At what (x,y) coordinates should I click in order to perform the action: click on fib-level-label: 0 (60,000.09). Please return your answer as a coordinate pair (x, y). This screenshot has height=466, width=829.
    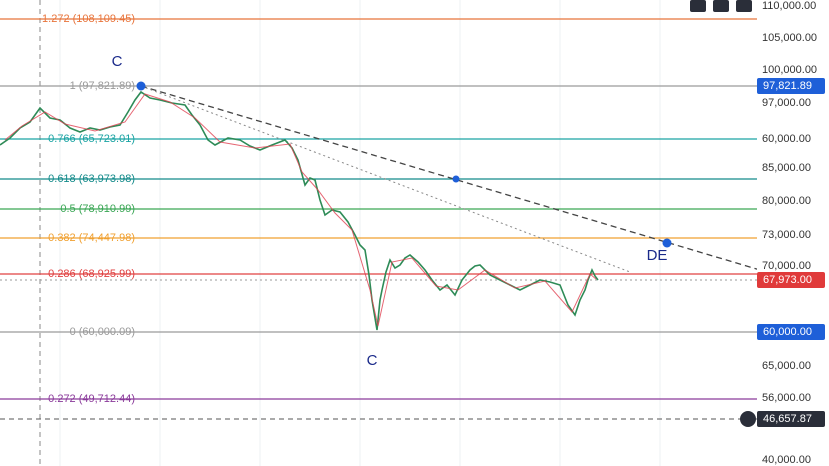
    Looking at the image, I should click on (102, 332).